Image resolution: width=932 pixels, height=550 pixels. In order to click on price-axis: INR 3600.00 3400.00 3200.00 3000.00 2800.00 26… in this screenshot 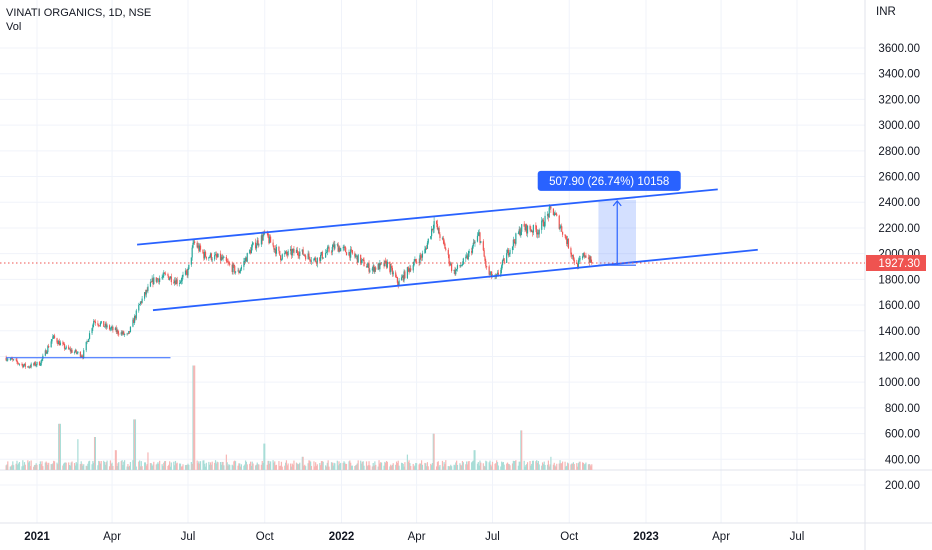, I will do `click(896, 249)`.